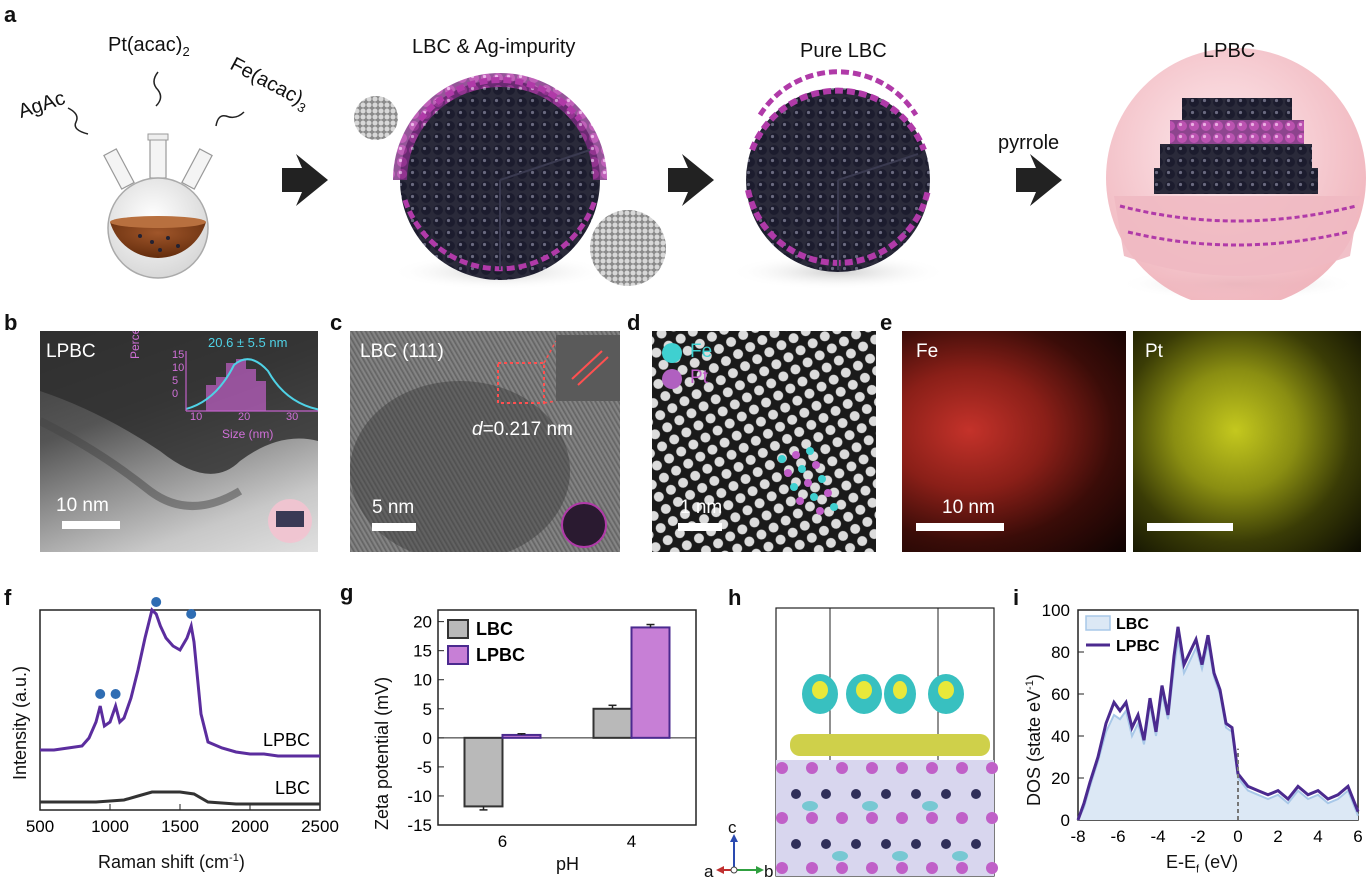 The image size is (1367, 882). What do you see at coordinates (735, 597) in the screenshot?
I see `panel-label-h: h` at bounding box center [735, 597].